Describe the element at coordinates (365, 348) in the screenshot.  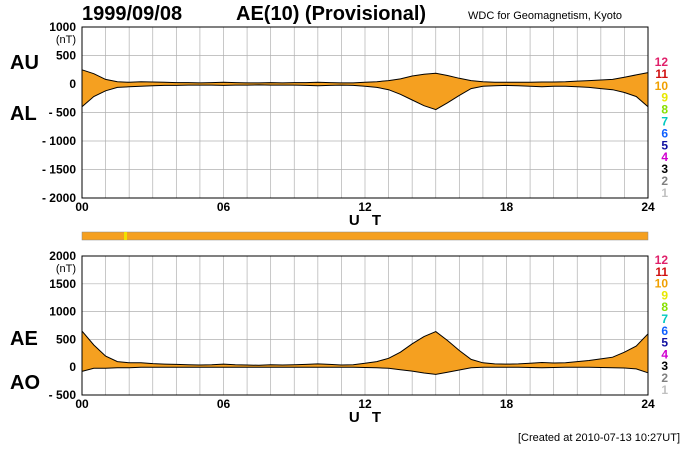
I see `series-line-ae` at that location.